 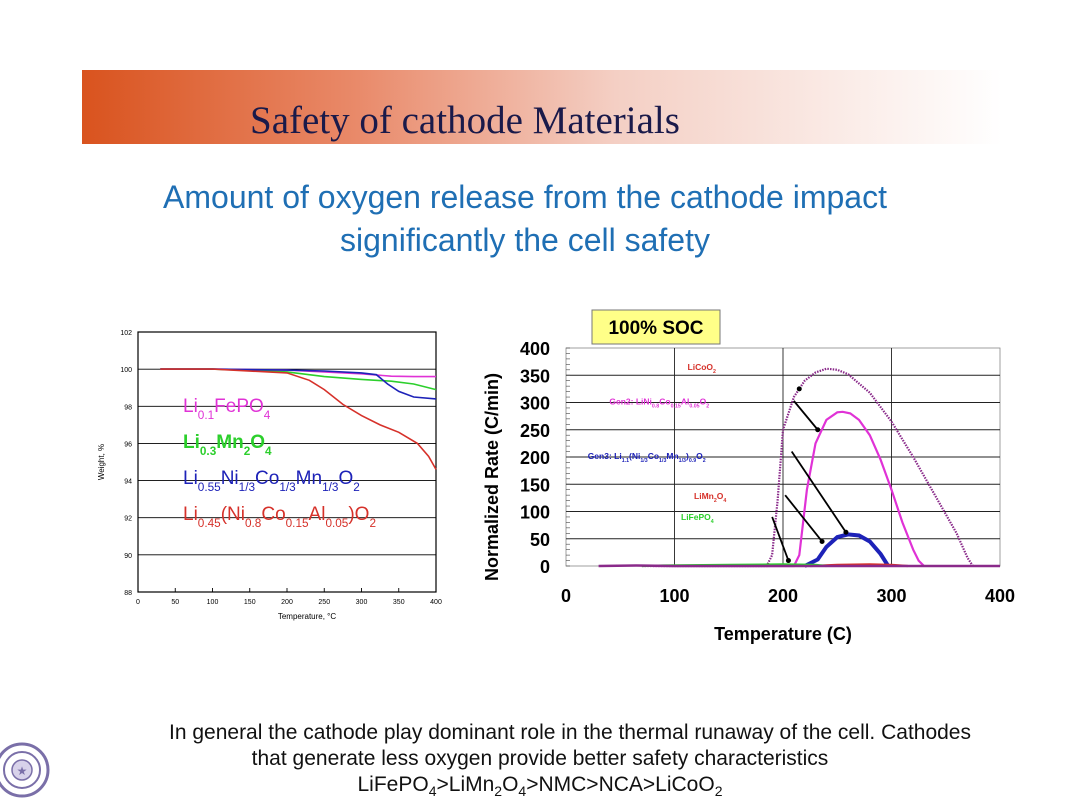 What do you see at coordinates (630, 401) in the screenshot?
I see `label-part: Gen2: LiNi` at bounding box center [630, 401].